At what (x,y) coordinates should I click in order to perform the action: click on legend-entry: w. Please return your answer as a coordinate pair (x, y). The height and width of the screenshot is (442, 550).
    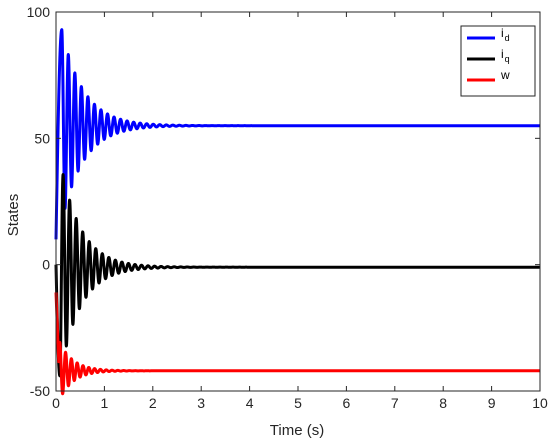
    Looking at the image, I should click on (505, 75).